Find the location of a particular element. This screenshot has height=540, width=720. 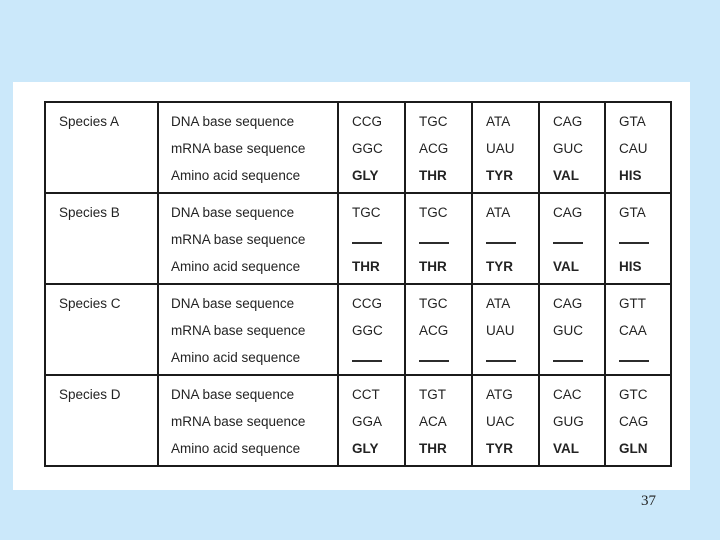

species-name: Species B is located at coordinates (89, 212).